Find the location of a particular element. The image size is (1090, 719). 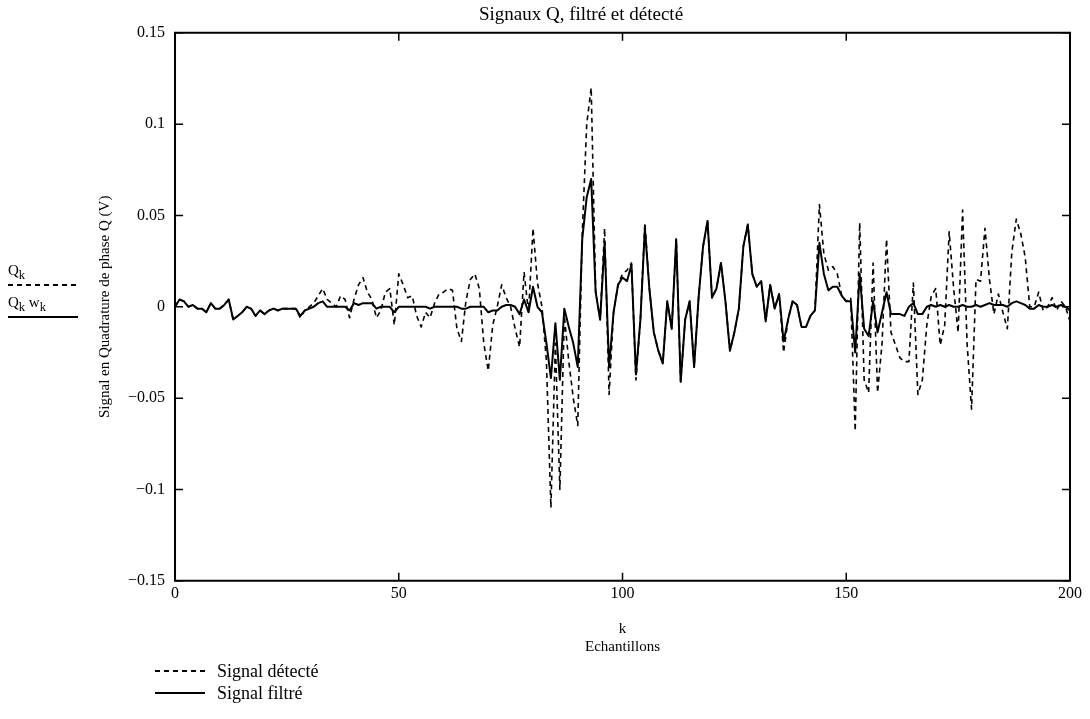

legend-label: Signal filtré is located at coordinates (260, 693).